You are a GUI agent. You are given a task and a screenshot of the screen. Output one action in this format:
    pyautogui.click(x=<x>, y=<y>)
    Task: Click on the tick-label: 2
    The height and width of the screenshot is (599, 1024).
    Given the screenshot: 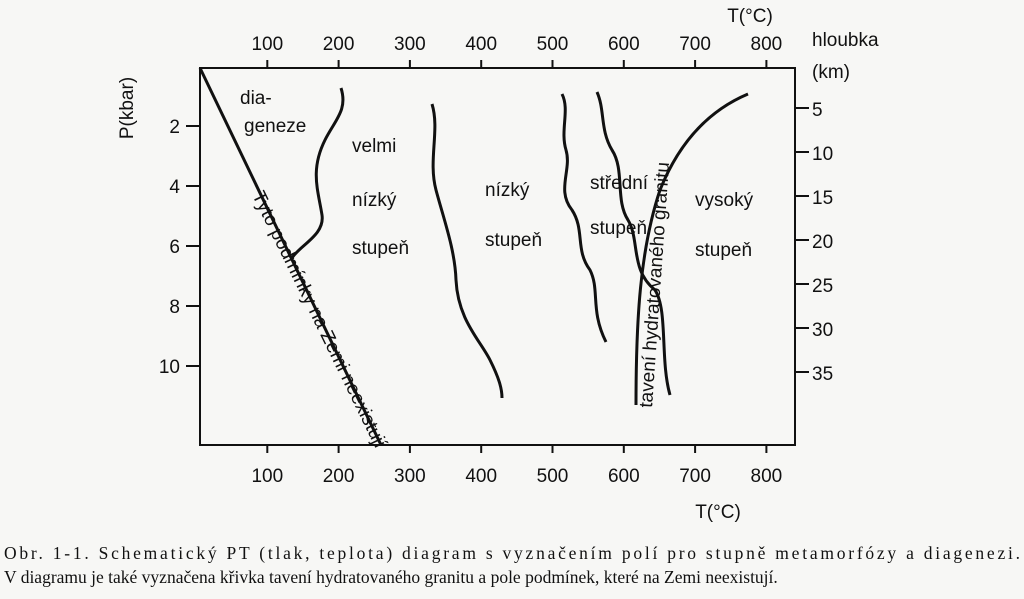 What is the action you would take?
    pyautogui.click(x=174, y=127)
    